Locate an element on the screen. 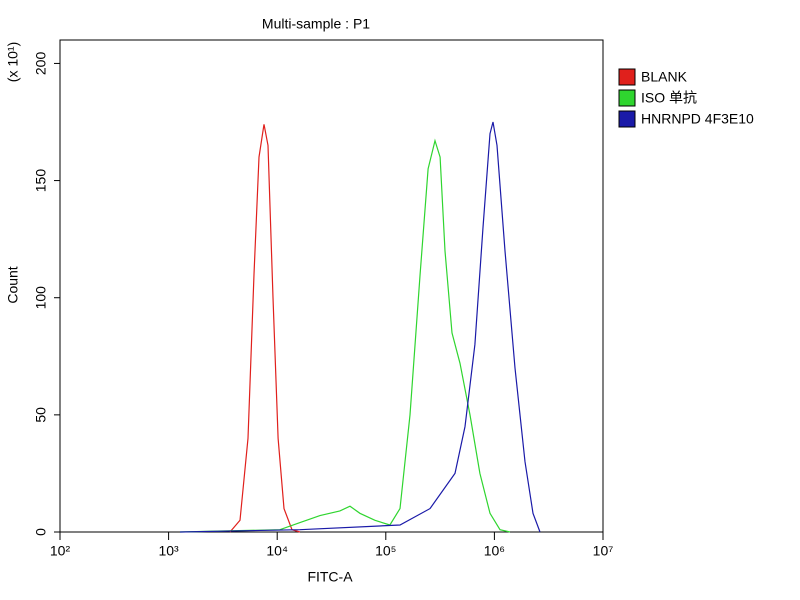 Image resolution: width=800 pixels, height=600 pixels. x-tick-label: 10⁴ is located at coordinates (277, 551).